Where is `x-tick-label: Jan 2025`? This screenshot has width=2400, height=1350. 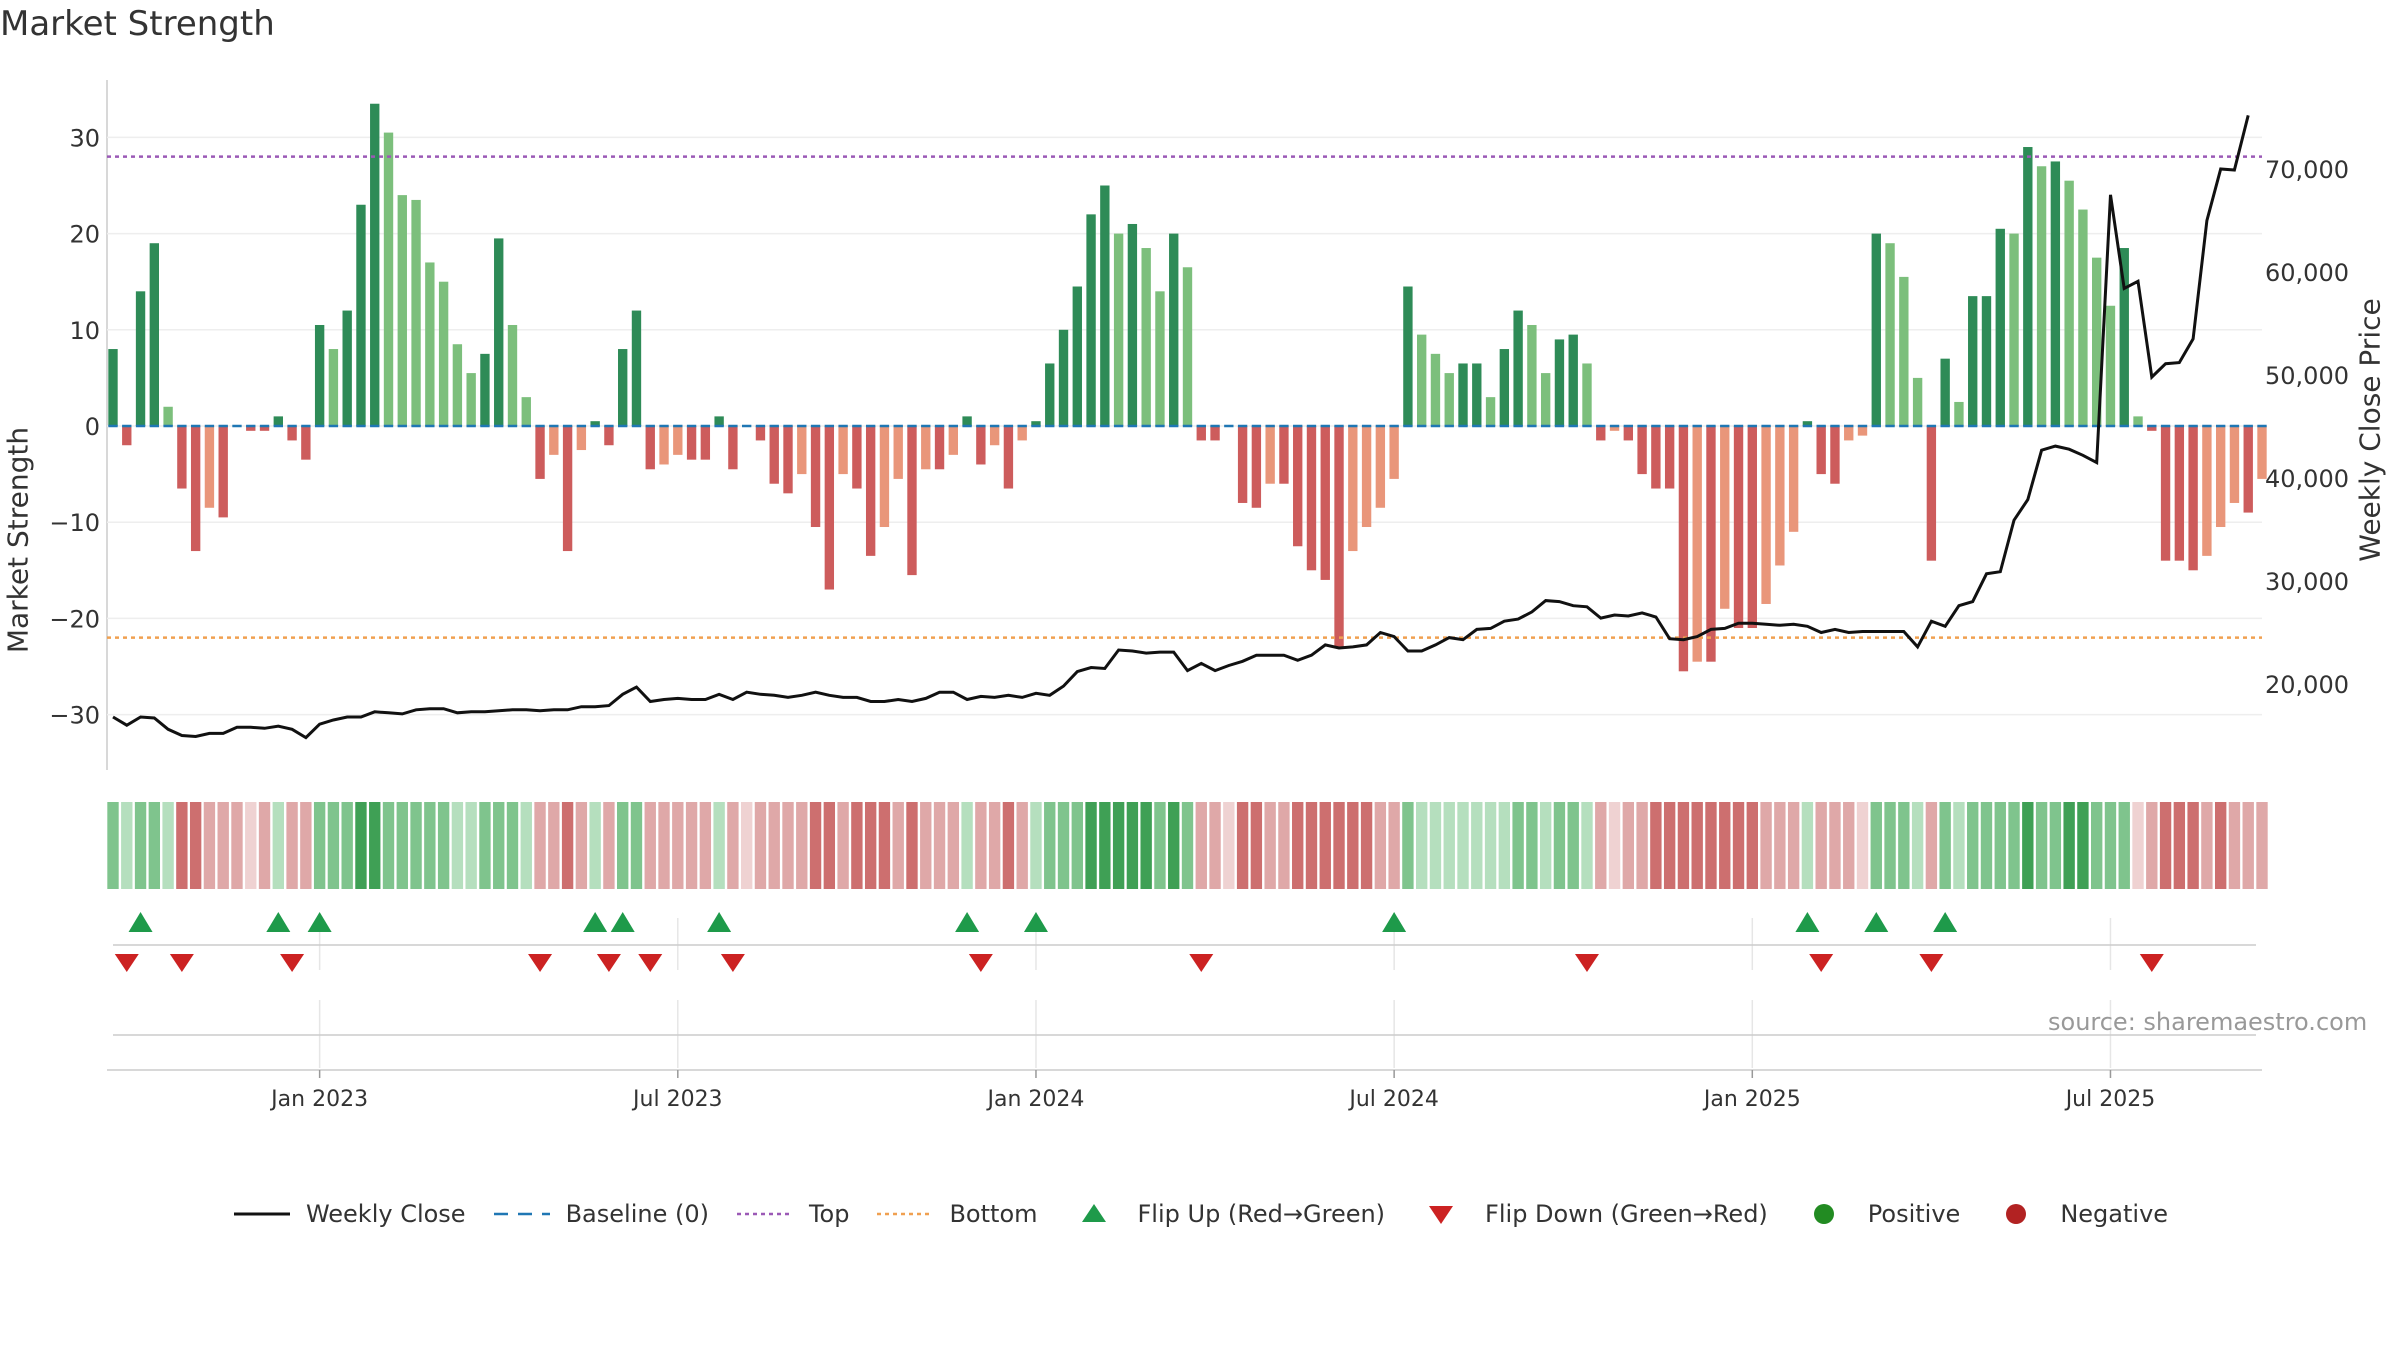
x-tick-label: Jan 2025 is located at coordinates (1751, 1099).